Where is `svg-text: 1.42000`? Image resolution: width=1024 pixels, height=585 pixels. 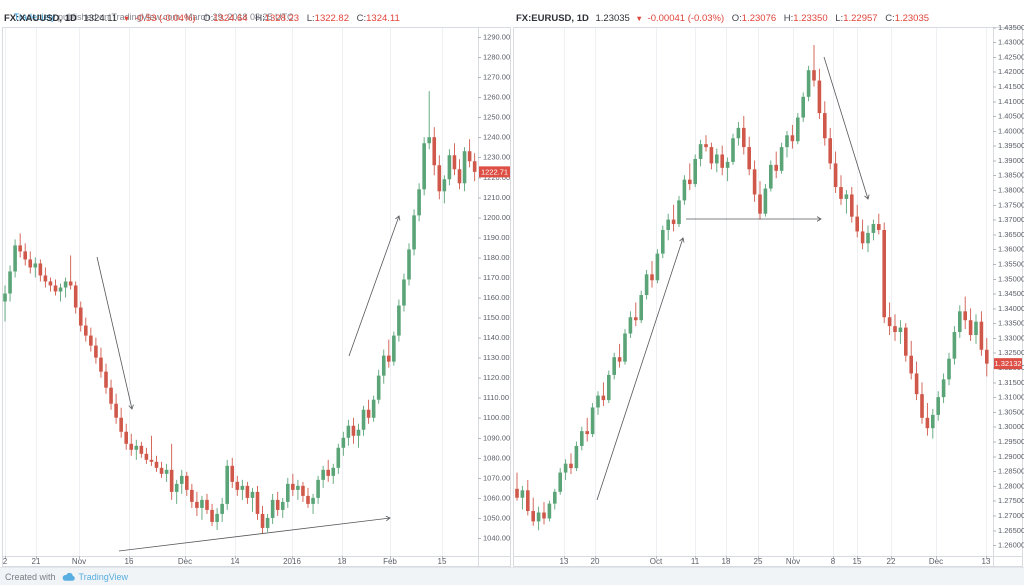 svg-text: 1.42000 is located at coordinates (1011, 71).